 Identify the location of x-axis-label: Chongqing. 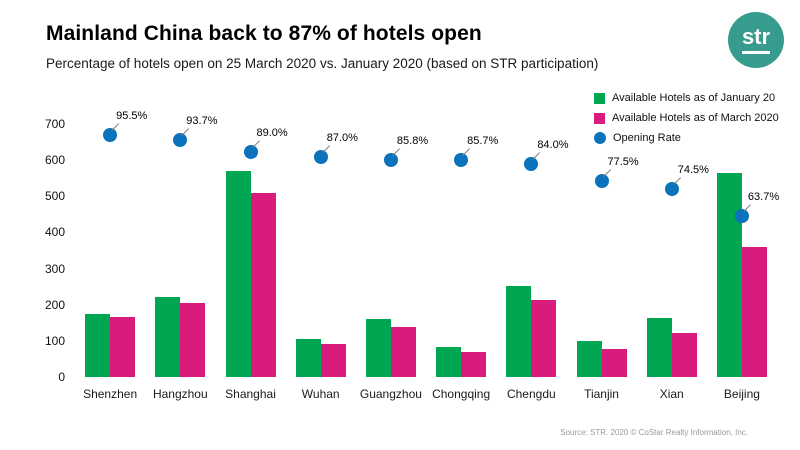
(461, 394).